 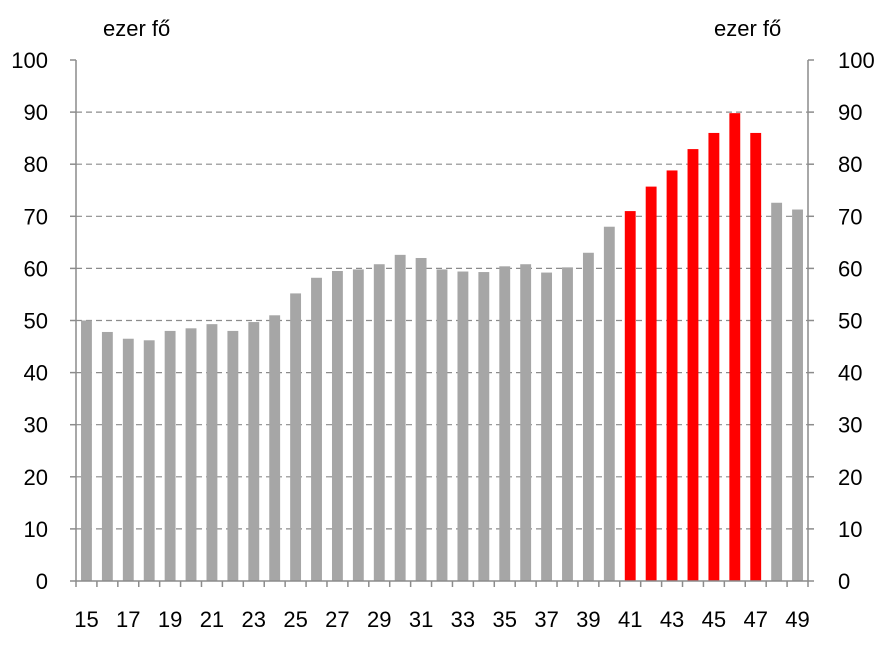 What do you see at coordinates (850, 268) in the screenshot?
I see `y-tick-label-right: 60` at bounding box center [850, 268].